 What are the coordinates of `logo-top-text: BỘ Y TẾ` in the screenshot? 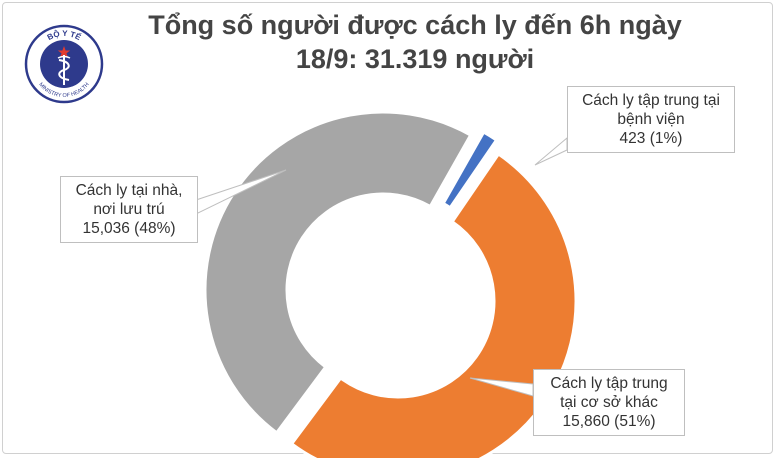 It's located at (65, 35).